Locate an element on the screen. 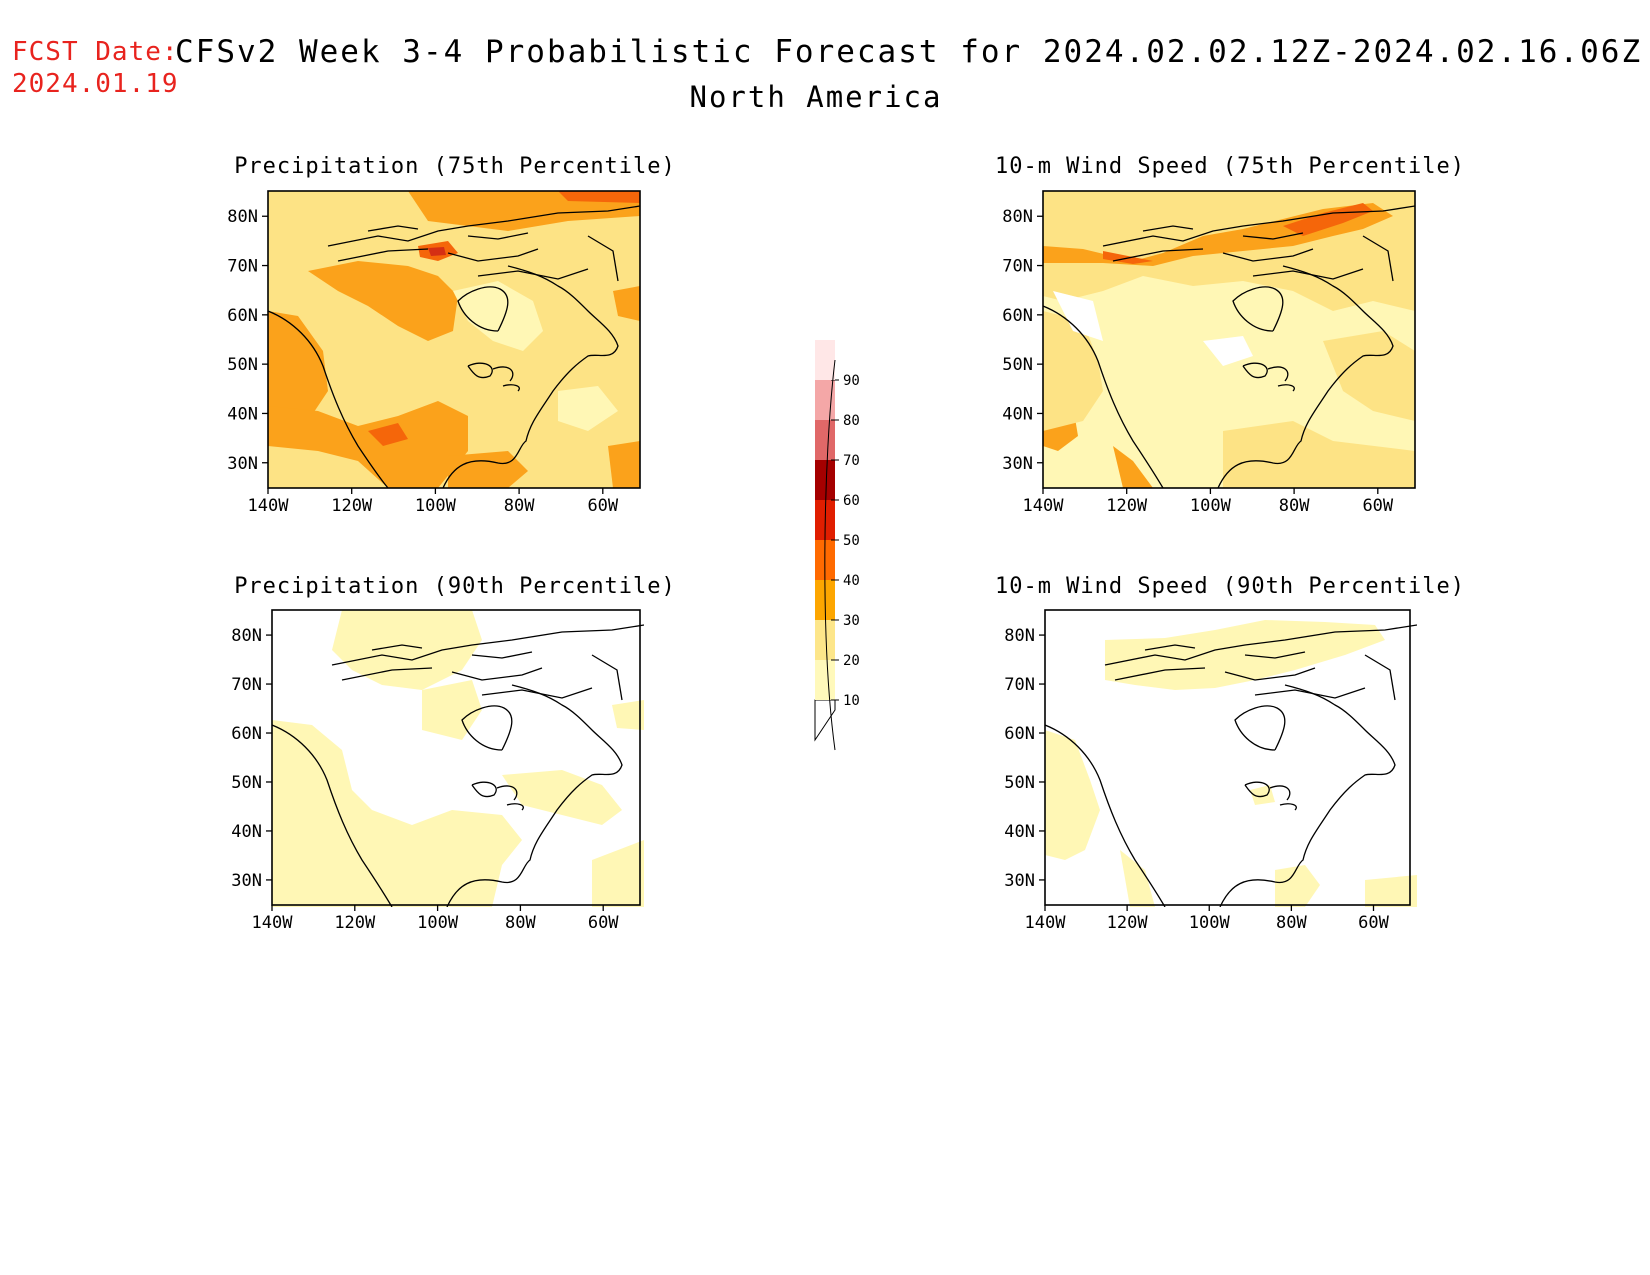  precip90-greatlakes is located at coordinates (497, 796).